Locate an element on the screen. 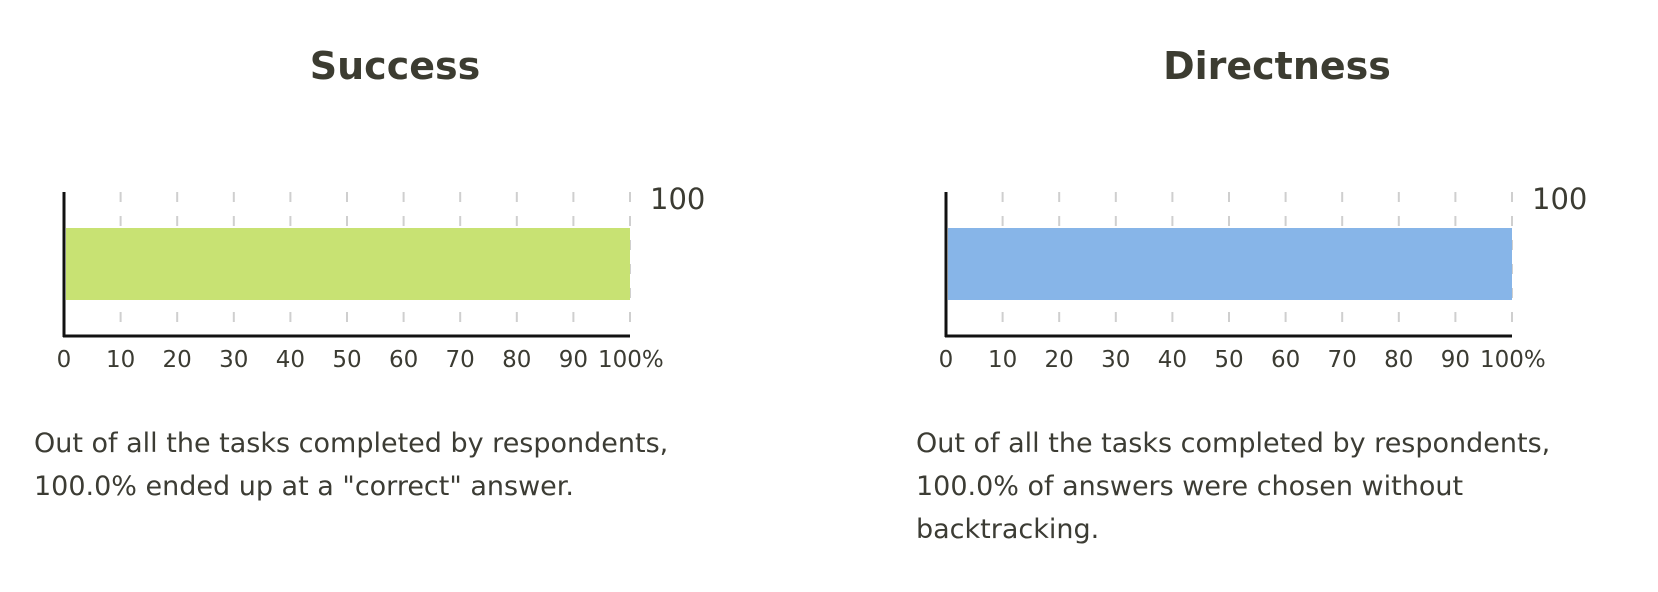 This screenshot has width=1658, height=592. success-title: Success is located at coordinates (395, 66).